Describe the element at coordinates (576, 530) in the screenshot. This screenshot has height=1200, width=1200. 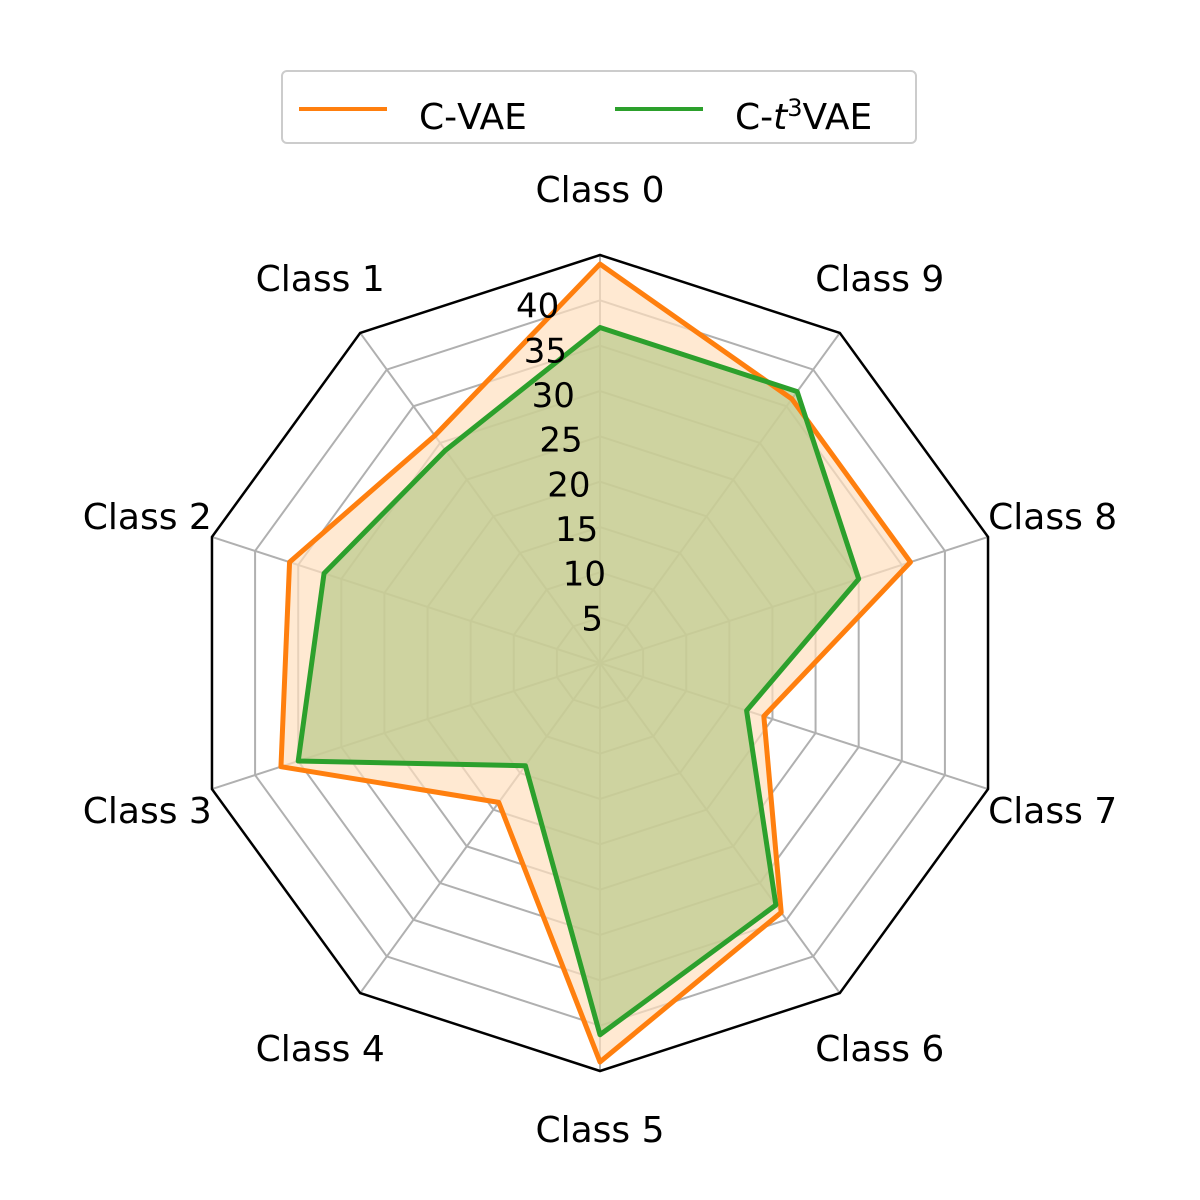
I see `radial-tick-15: 15` at that location.